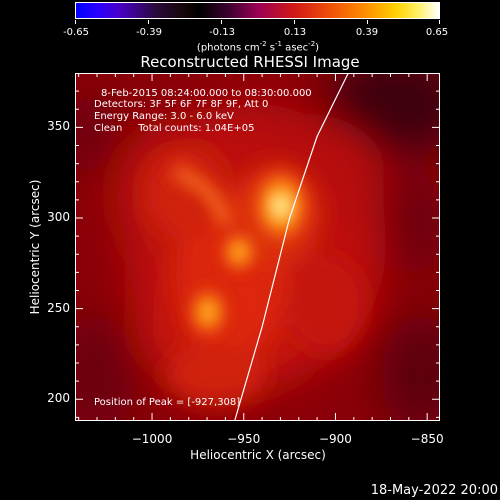 This screenshot has height=500, width=500. Describe the element at coordinates (58, 307) in the screenshot. I see `y-tick-label: 250` at that location.